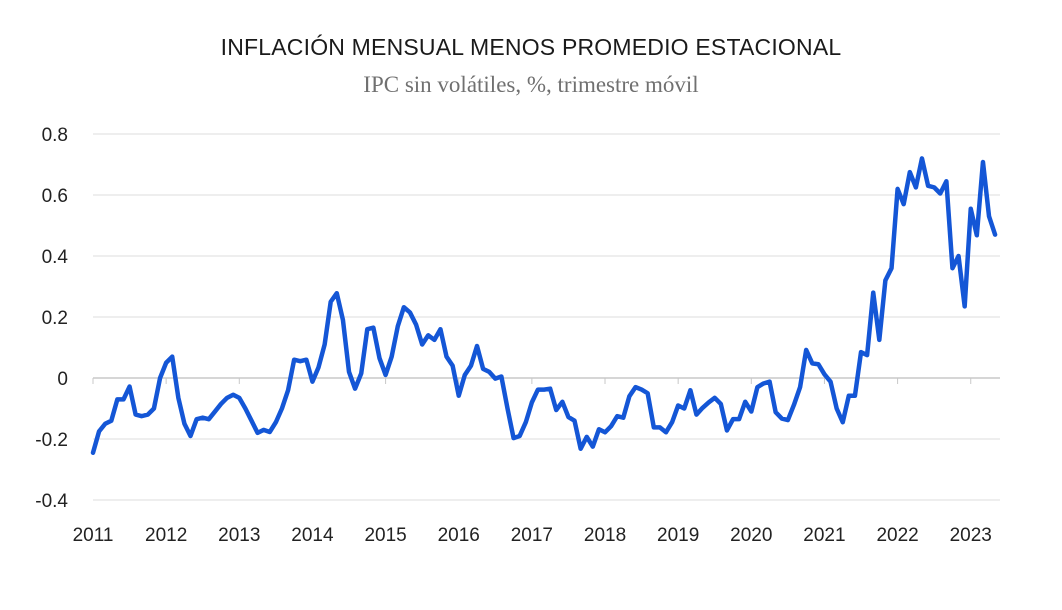  What do you see at coordinates (531, 84) in the screenshot?
I see `chart-subtitle: IPC sin volátiles, %, trimestre móvil` at bounding box center [531, 84].